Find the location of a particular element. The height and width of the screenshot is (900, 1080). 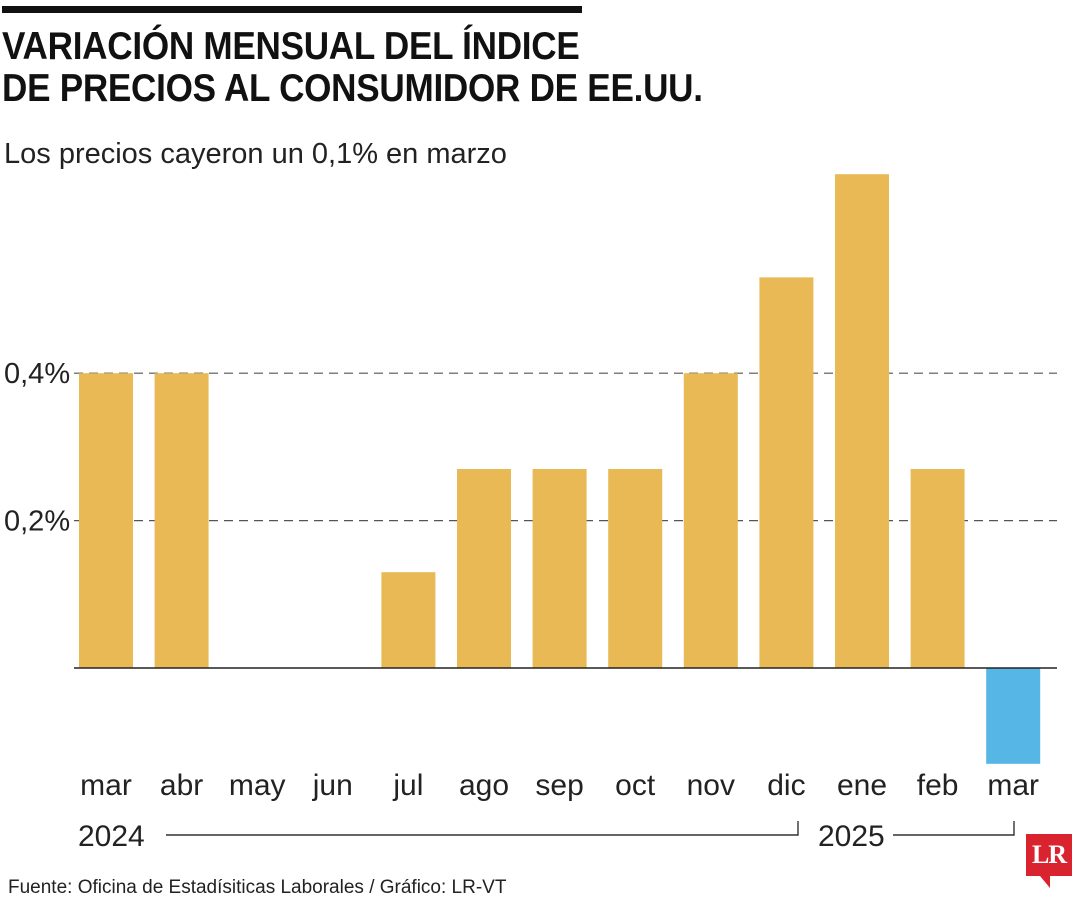

chart-subtitle: Los precios cayeron un 0,1% en marzo is located at coordinates (255, 154).